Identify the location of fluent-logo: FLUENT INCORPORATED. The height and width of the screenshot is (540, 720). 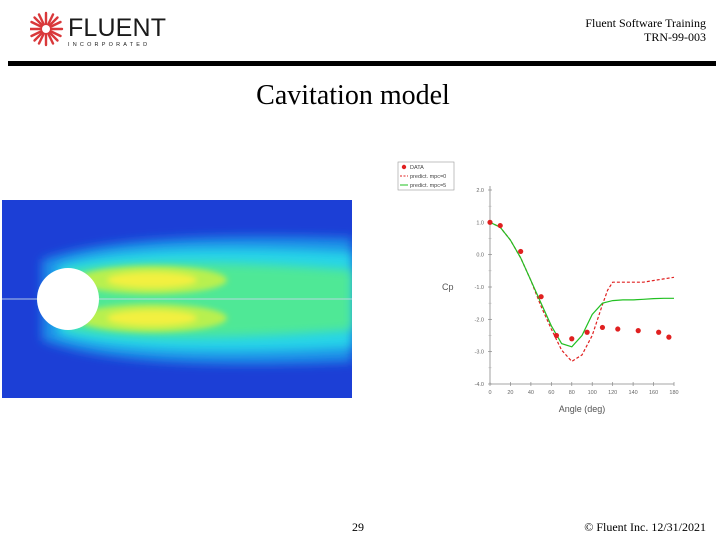
(98, 29).